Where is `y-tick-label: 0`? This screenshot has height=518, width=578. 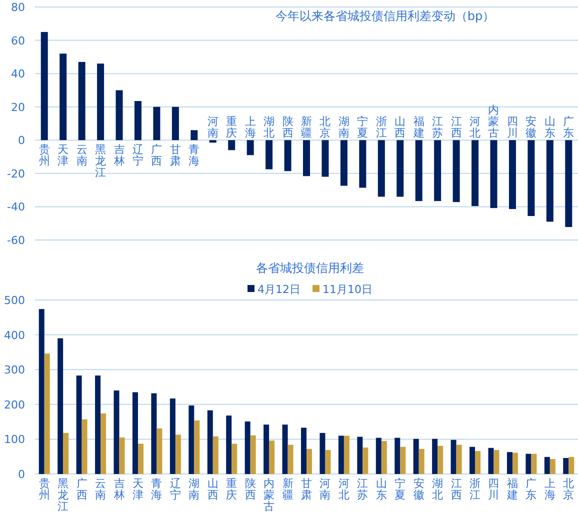
y-tick-label: 0 is located at coordinates (21, 474).